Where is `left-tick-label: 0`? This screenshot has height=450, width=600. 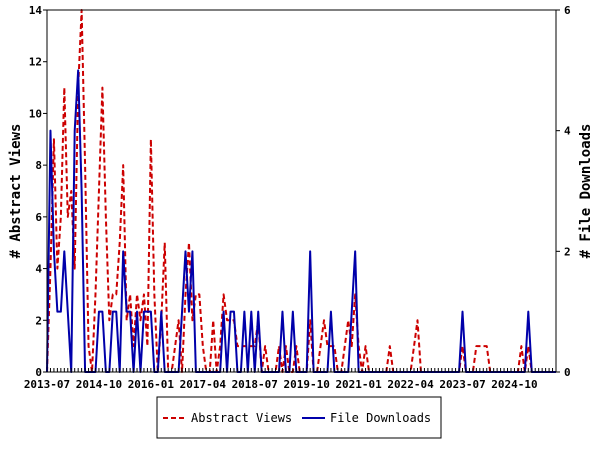
left-tick-label: 0 is located at coordinates (38, 372).